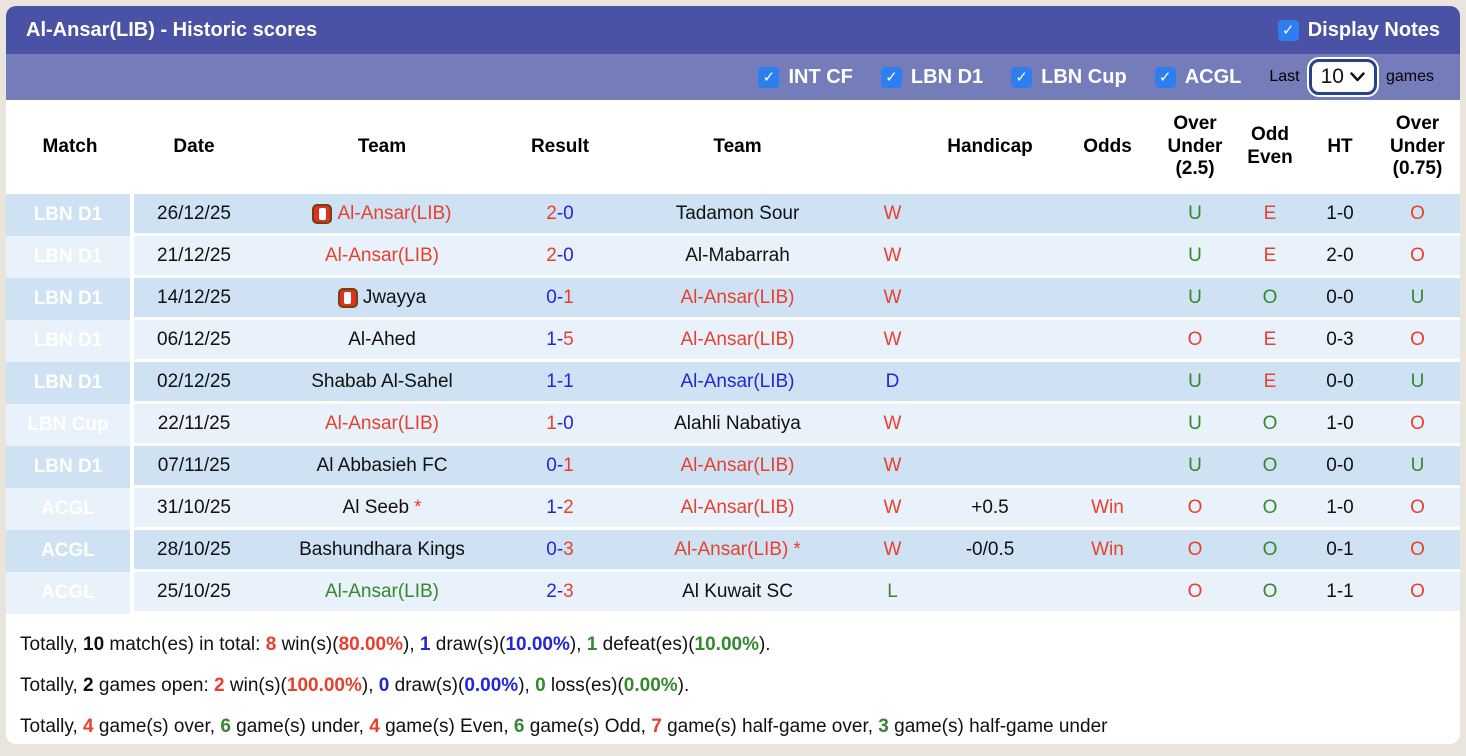  I want to click on away-team: Alahli Nabatiya, so click(737, 425).